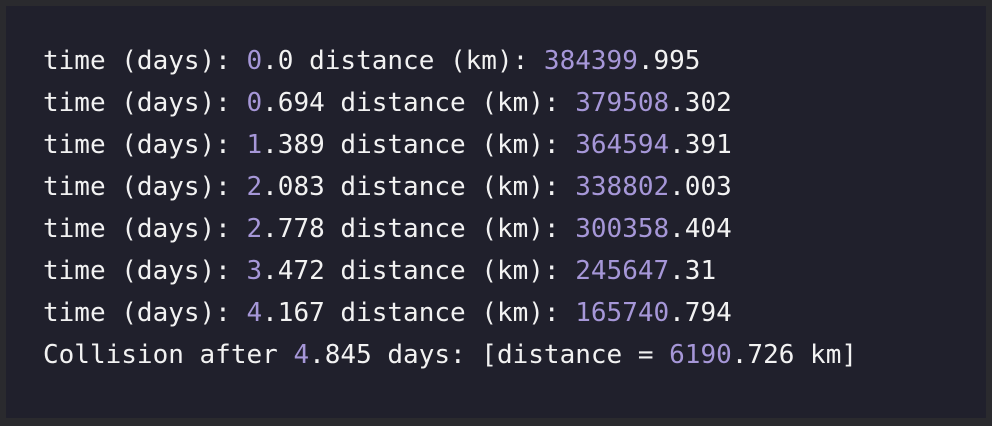 This screenshot has width=992, height=426. What do you see at coordinates (293, 145) in the screenshot?
I see `time-value-frac: .389` at bounding box center [293, 145].